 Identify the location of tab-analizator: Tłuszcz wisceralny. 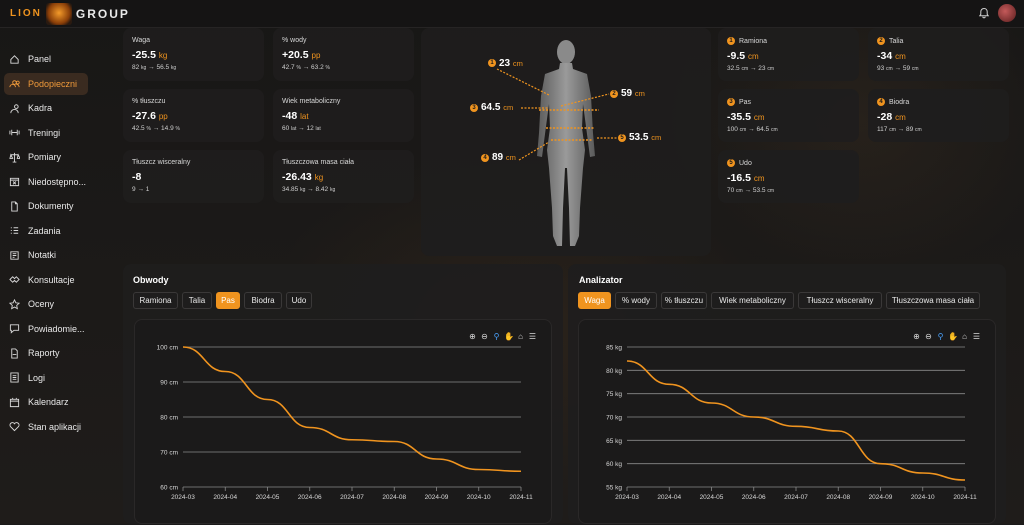
(840, 300).